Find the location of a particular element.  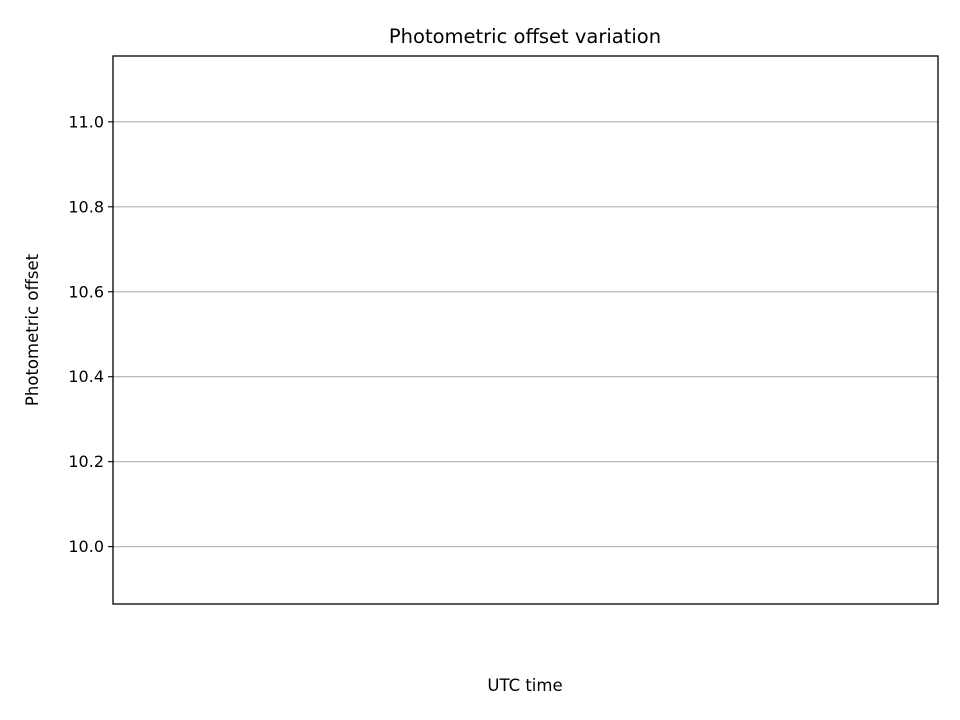

y-tick-label: 11.0 is located at coordinates (86, 121).